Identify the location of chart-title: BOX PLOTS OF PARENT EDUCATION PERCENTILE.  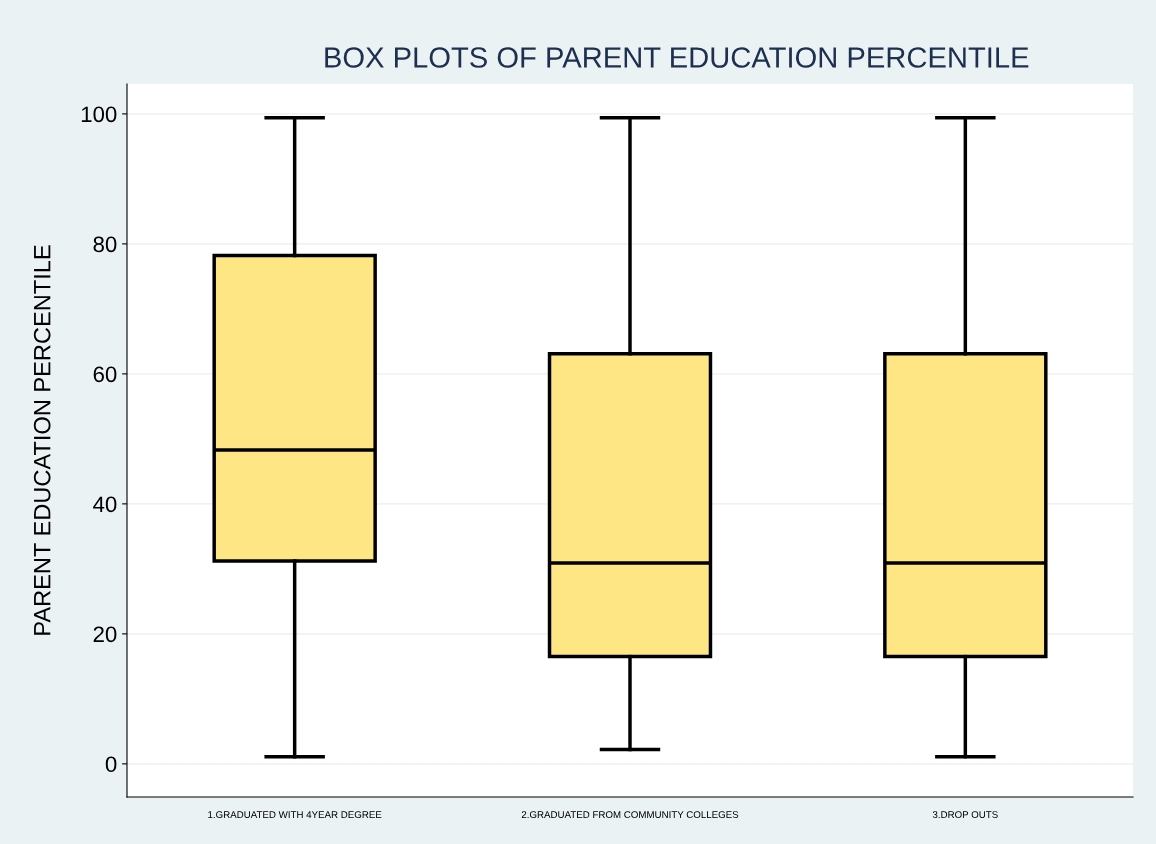
(677, 57).